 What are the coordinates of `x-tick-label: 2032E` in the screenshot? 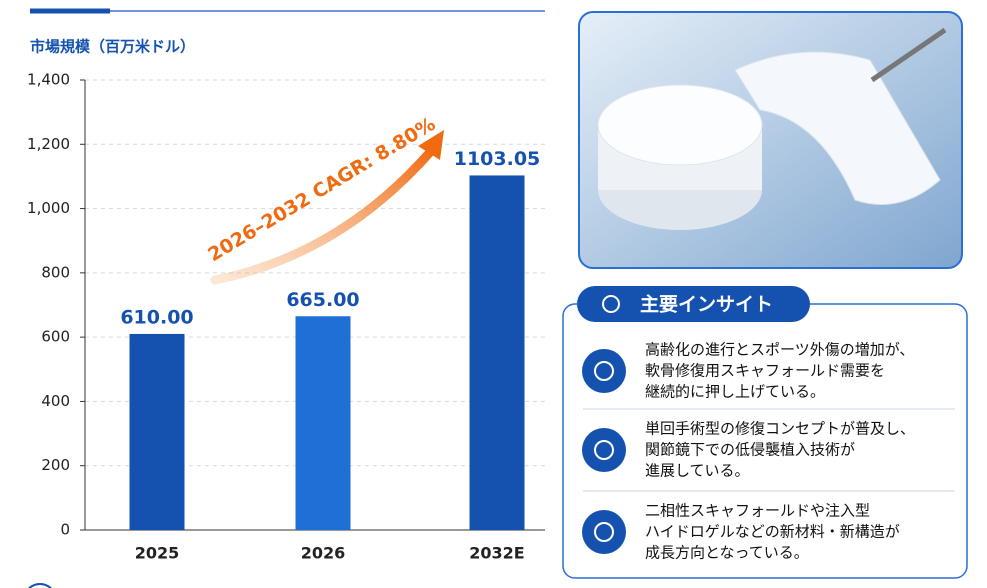 It's located at (496, 553).